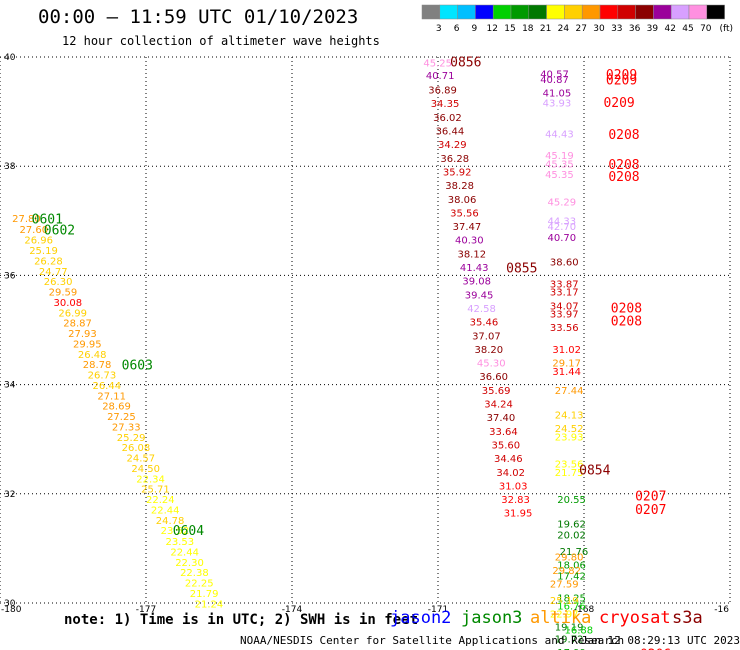 This screenshot has height=650, width=740. I want to click on wave-height-point: 31.02, so click(566, 350).